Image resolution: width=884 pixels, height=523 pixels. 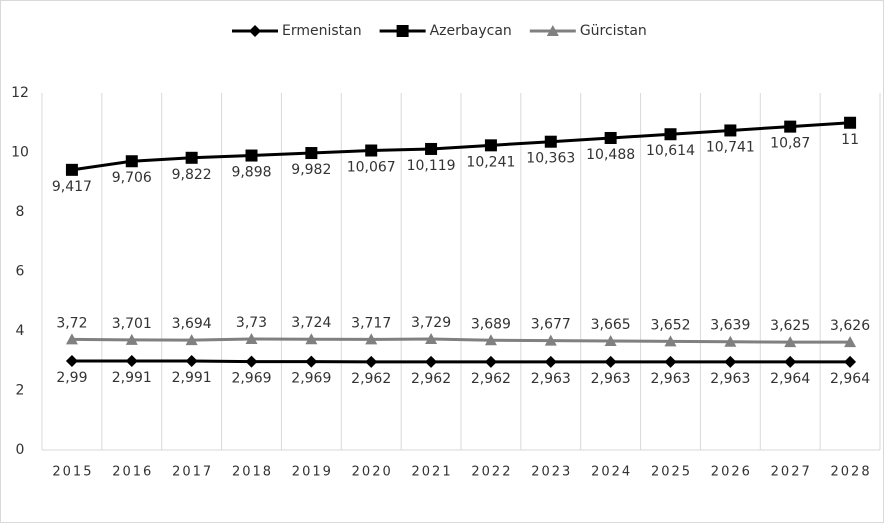 What do you see at coordinates (550, 159) in the screenshot?
I see `data-label: 10,363` at bounding box center [550, 159].